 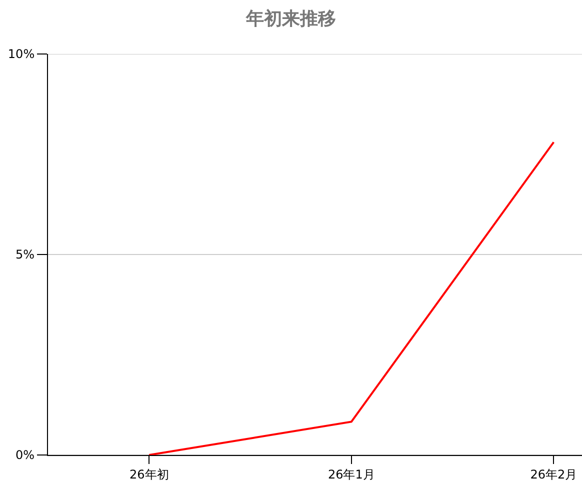 What do you see at coordinates (290, 19) in the screenshot?
I see `chart-title: 年初来推移` at bounding box center [290, 19].